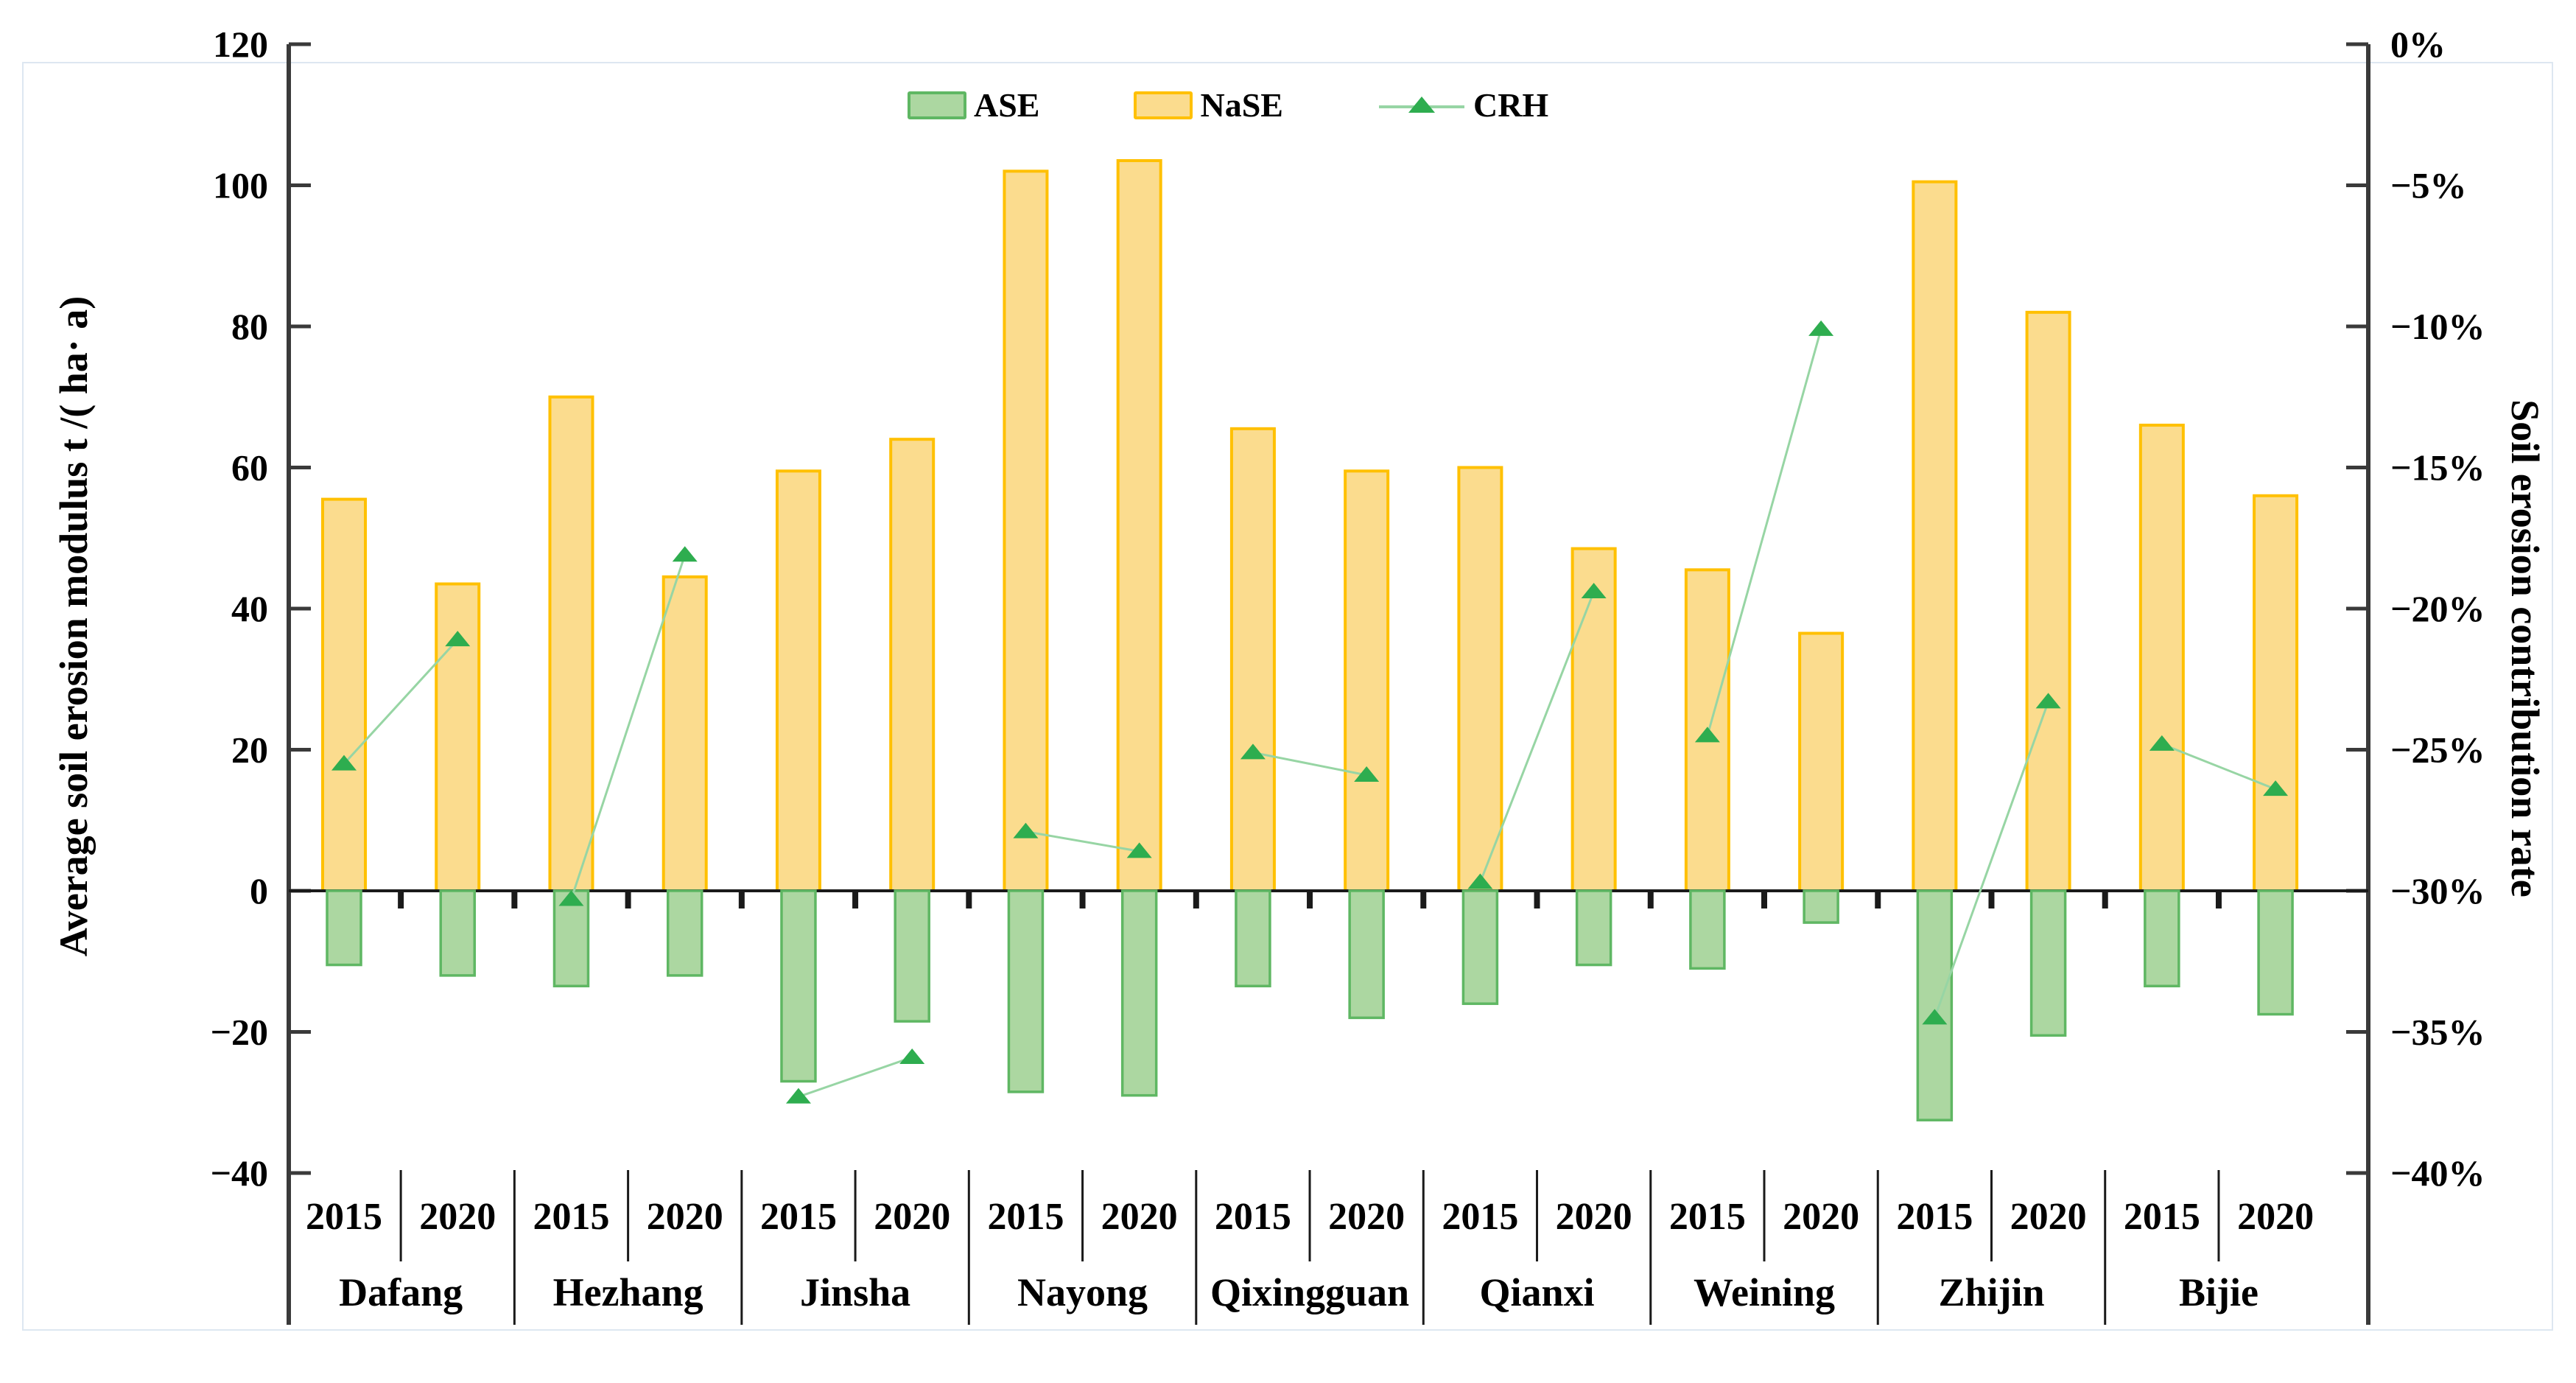 The width and height of the screenshot is (2576, 1383). Describe the element at coordinates (1707, 734) in the screenshot. I see `crh-marker-weining-2015` at that location.